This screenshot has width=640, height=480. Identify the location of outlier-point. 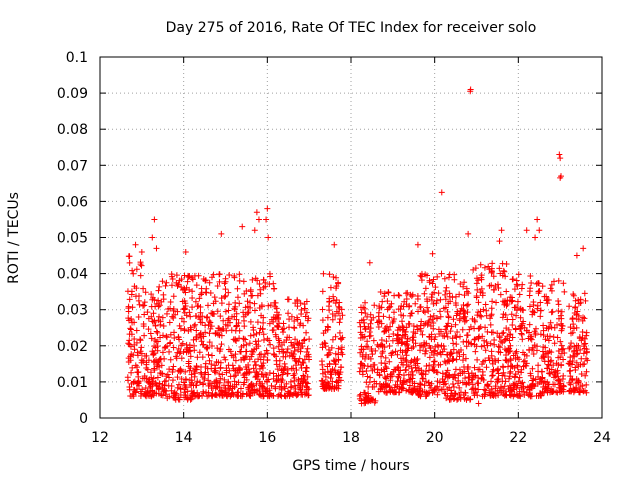
(141, 251).